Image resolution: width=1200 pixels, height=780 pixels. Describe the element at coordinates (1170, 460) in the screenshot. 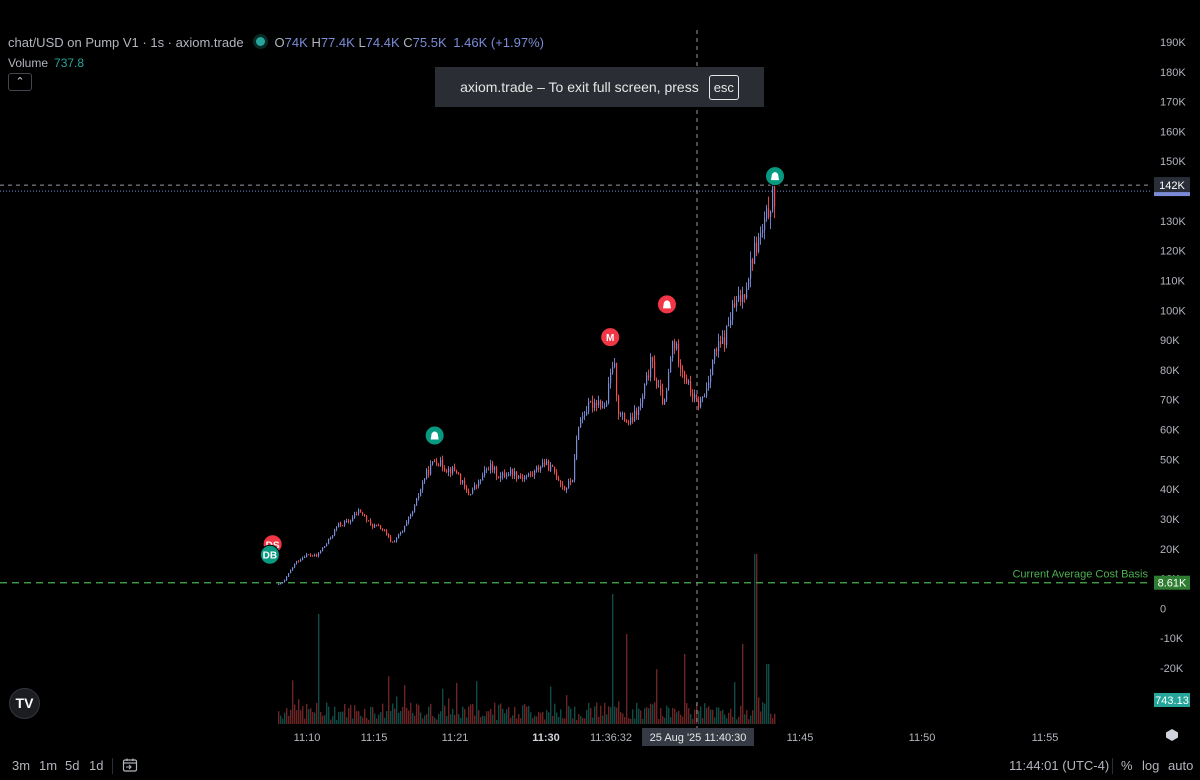

I see `y-axis-tick-label: 50K` at that location.